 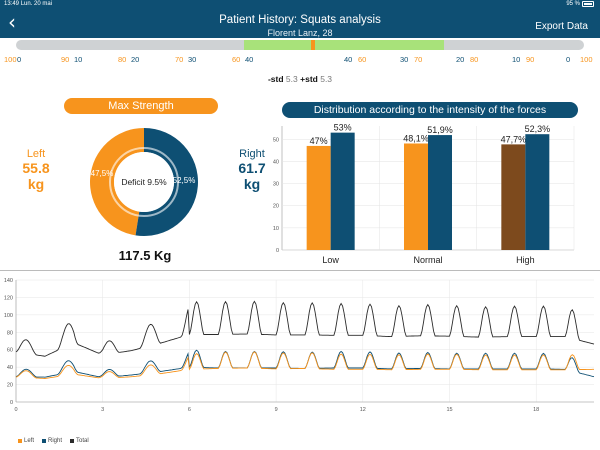 What do you see at coordinates (8, 298) in the screenshot?
I see `line-y-tick: 120` at bounding box center [8, 298].